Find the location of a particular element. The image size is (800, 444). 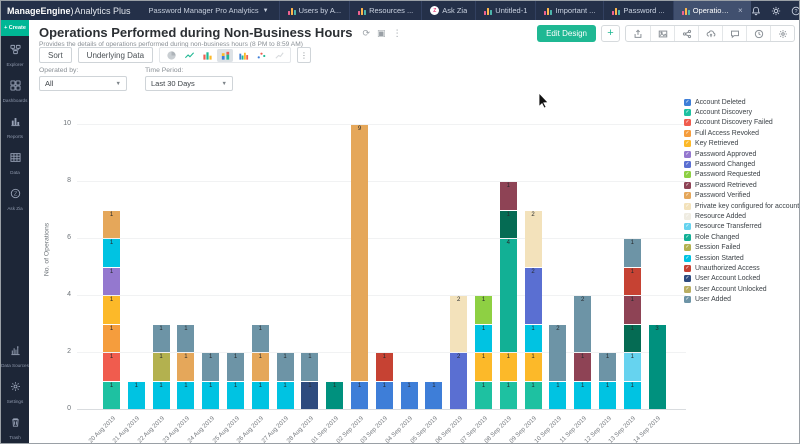

underlying-data-button: Underlying Data is located at coordinates (115, 55).